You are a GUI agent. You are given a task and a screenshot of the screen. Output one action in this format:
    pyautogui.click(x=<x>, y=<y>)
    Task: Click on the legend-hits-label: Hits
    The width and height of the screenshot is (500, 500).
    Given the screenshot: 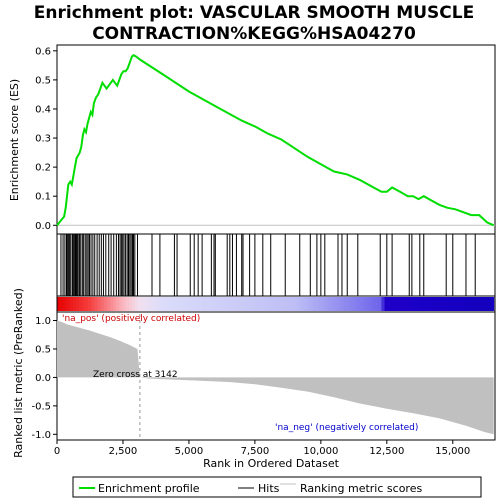 What is the action you would take?
    pyautogui.click(x=269, y=488)
    